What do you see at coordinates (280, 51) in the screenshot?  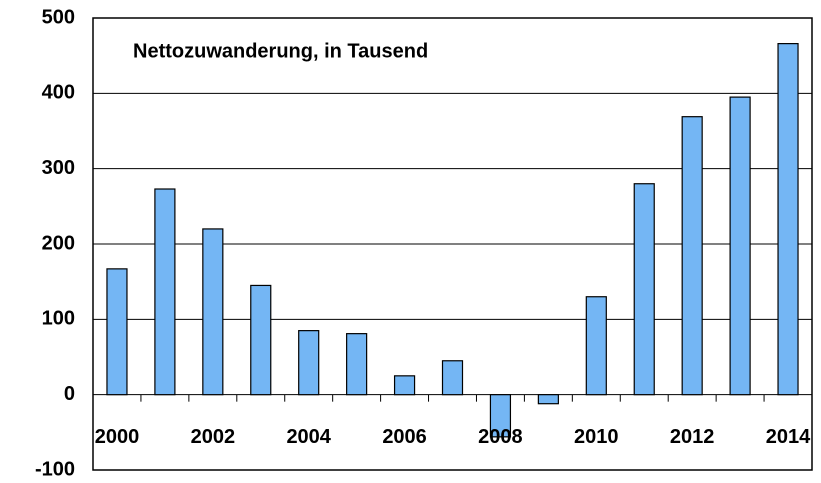 I see `chart-title: Nettozuwanderung, in Tausend` at bounding box center [280, 51].